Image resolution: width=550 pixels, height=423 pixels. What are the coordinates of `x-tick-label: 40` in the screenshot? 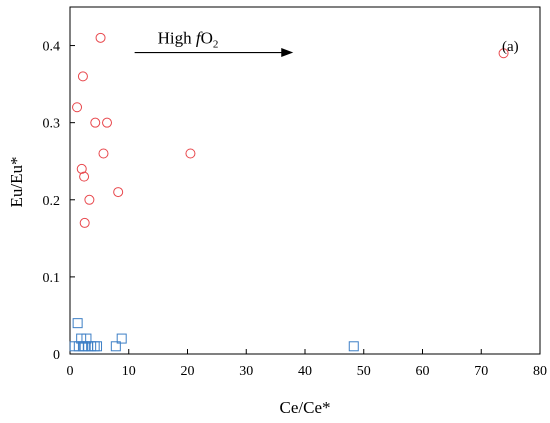 It's located at (305, 371).